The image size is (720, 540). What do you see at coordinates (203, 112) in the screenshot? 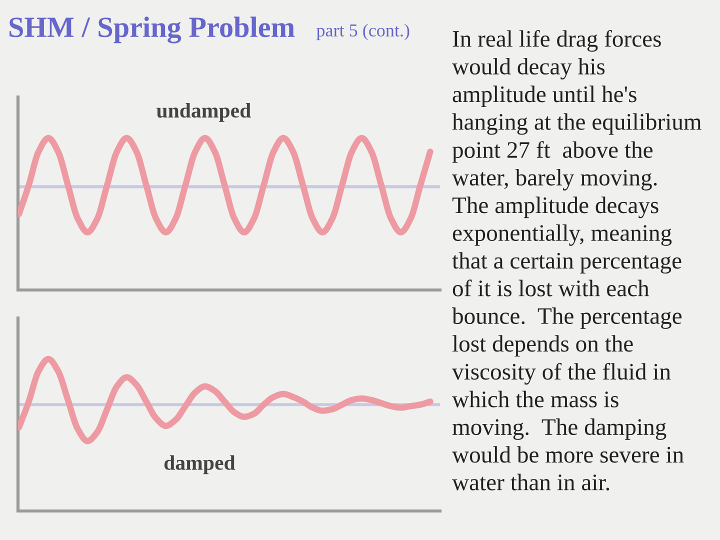
I see `text: undamped` at bounding box center [203, 112].